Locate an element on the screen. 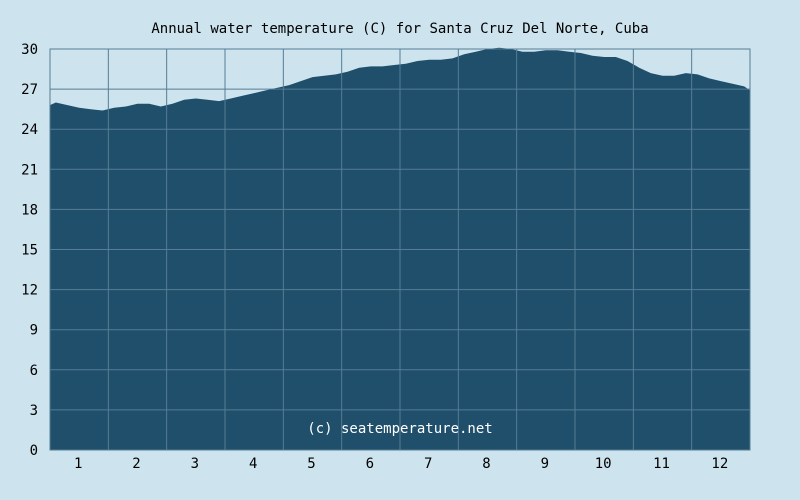 The image size is (800, 500). x-tick-label: 10 is located at coordinates (603, 464).